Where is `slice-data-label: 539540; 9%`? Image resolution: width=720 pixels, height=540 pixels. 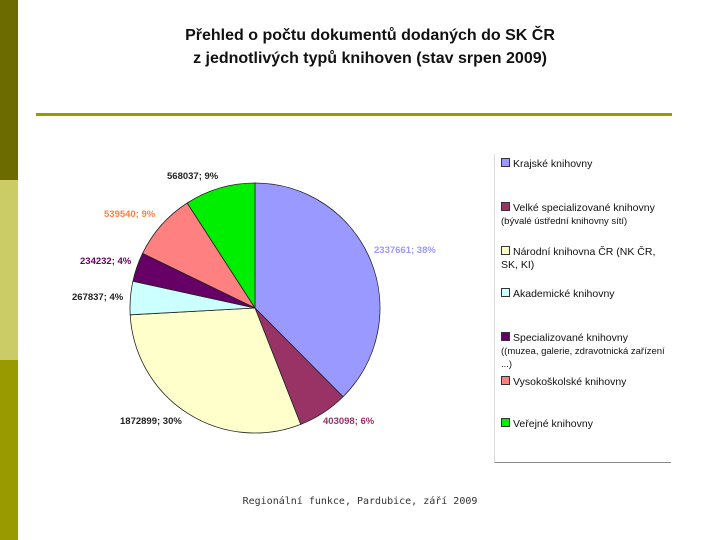 slice-data-label: 539540; 9% is located at coordinates (130, 214).